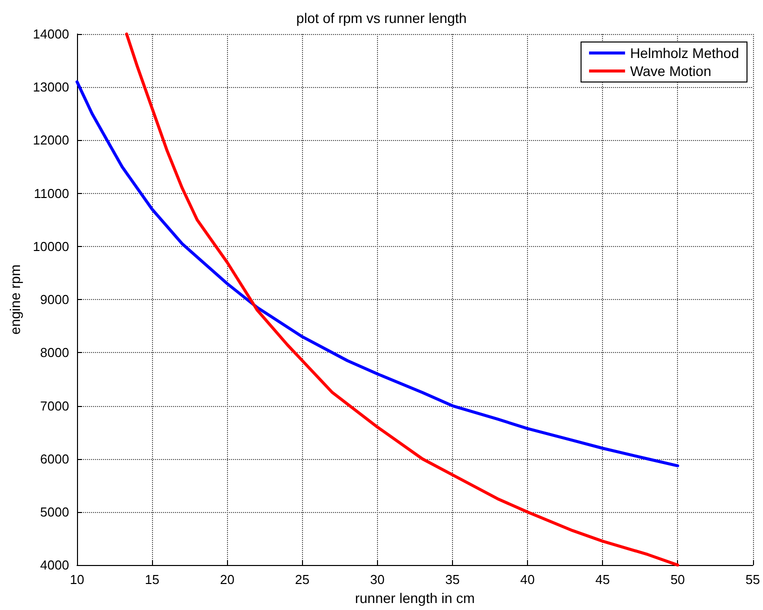 The width and height of the screenshot is (763, 610). What do you see at coordinates (302, 580) in the screenshot?
I see `x-tick-label: 25` at bounding box center [302, 580].